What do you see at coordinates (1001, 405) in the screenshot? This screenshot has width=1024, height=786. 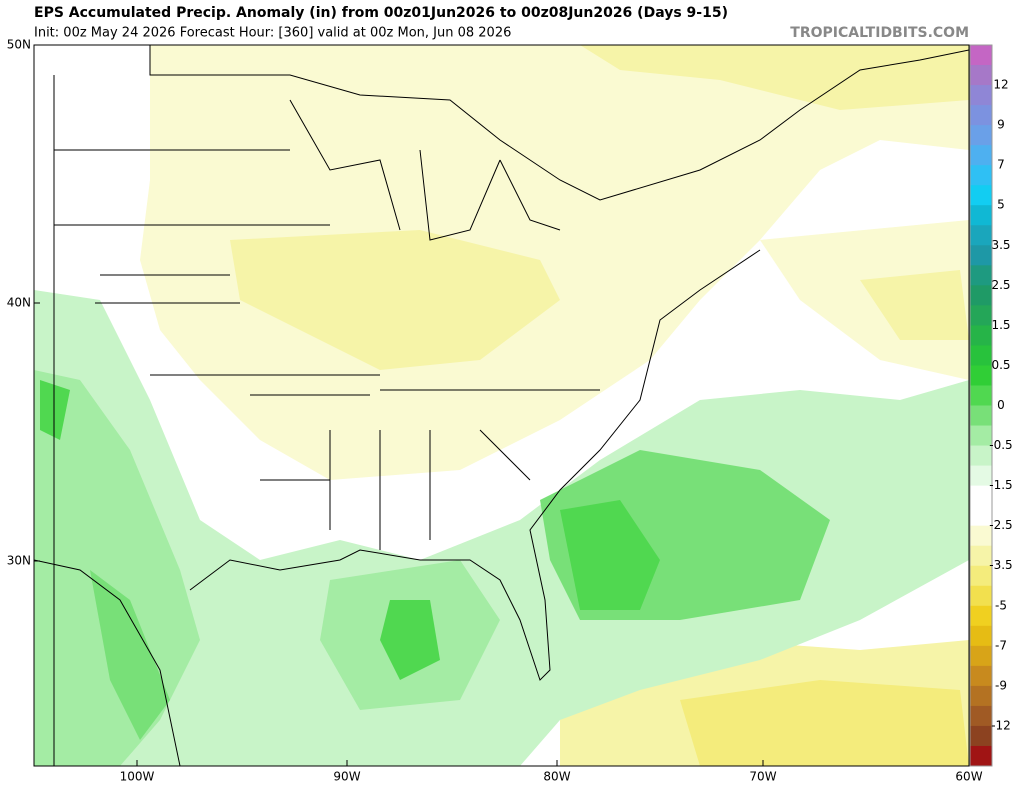 I see `colorbar-label: 0` at bounding box center [1001, 405].